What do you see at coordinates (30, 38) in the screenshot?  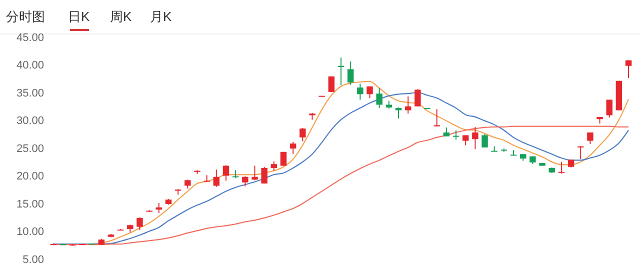 I see `y-tick-label: 45.00` at bounding box center [30, 38].